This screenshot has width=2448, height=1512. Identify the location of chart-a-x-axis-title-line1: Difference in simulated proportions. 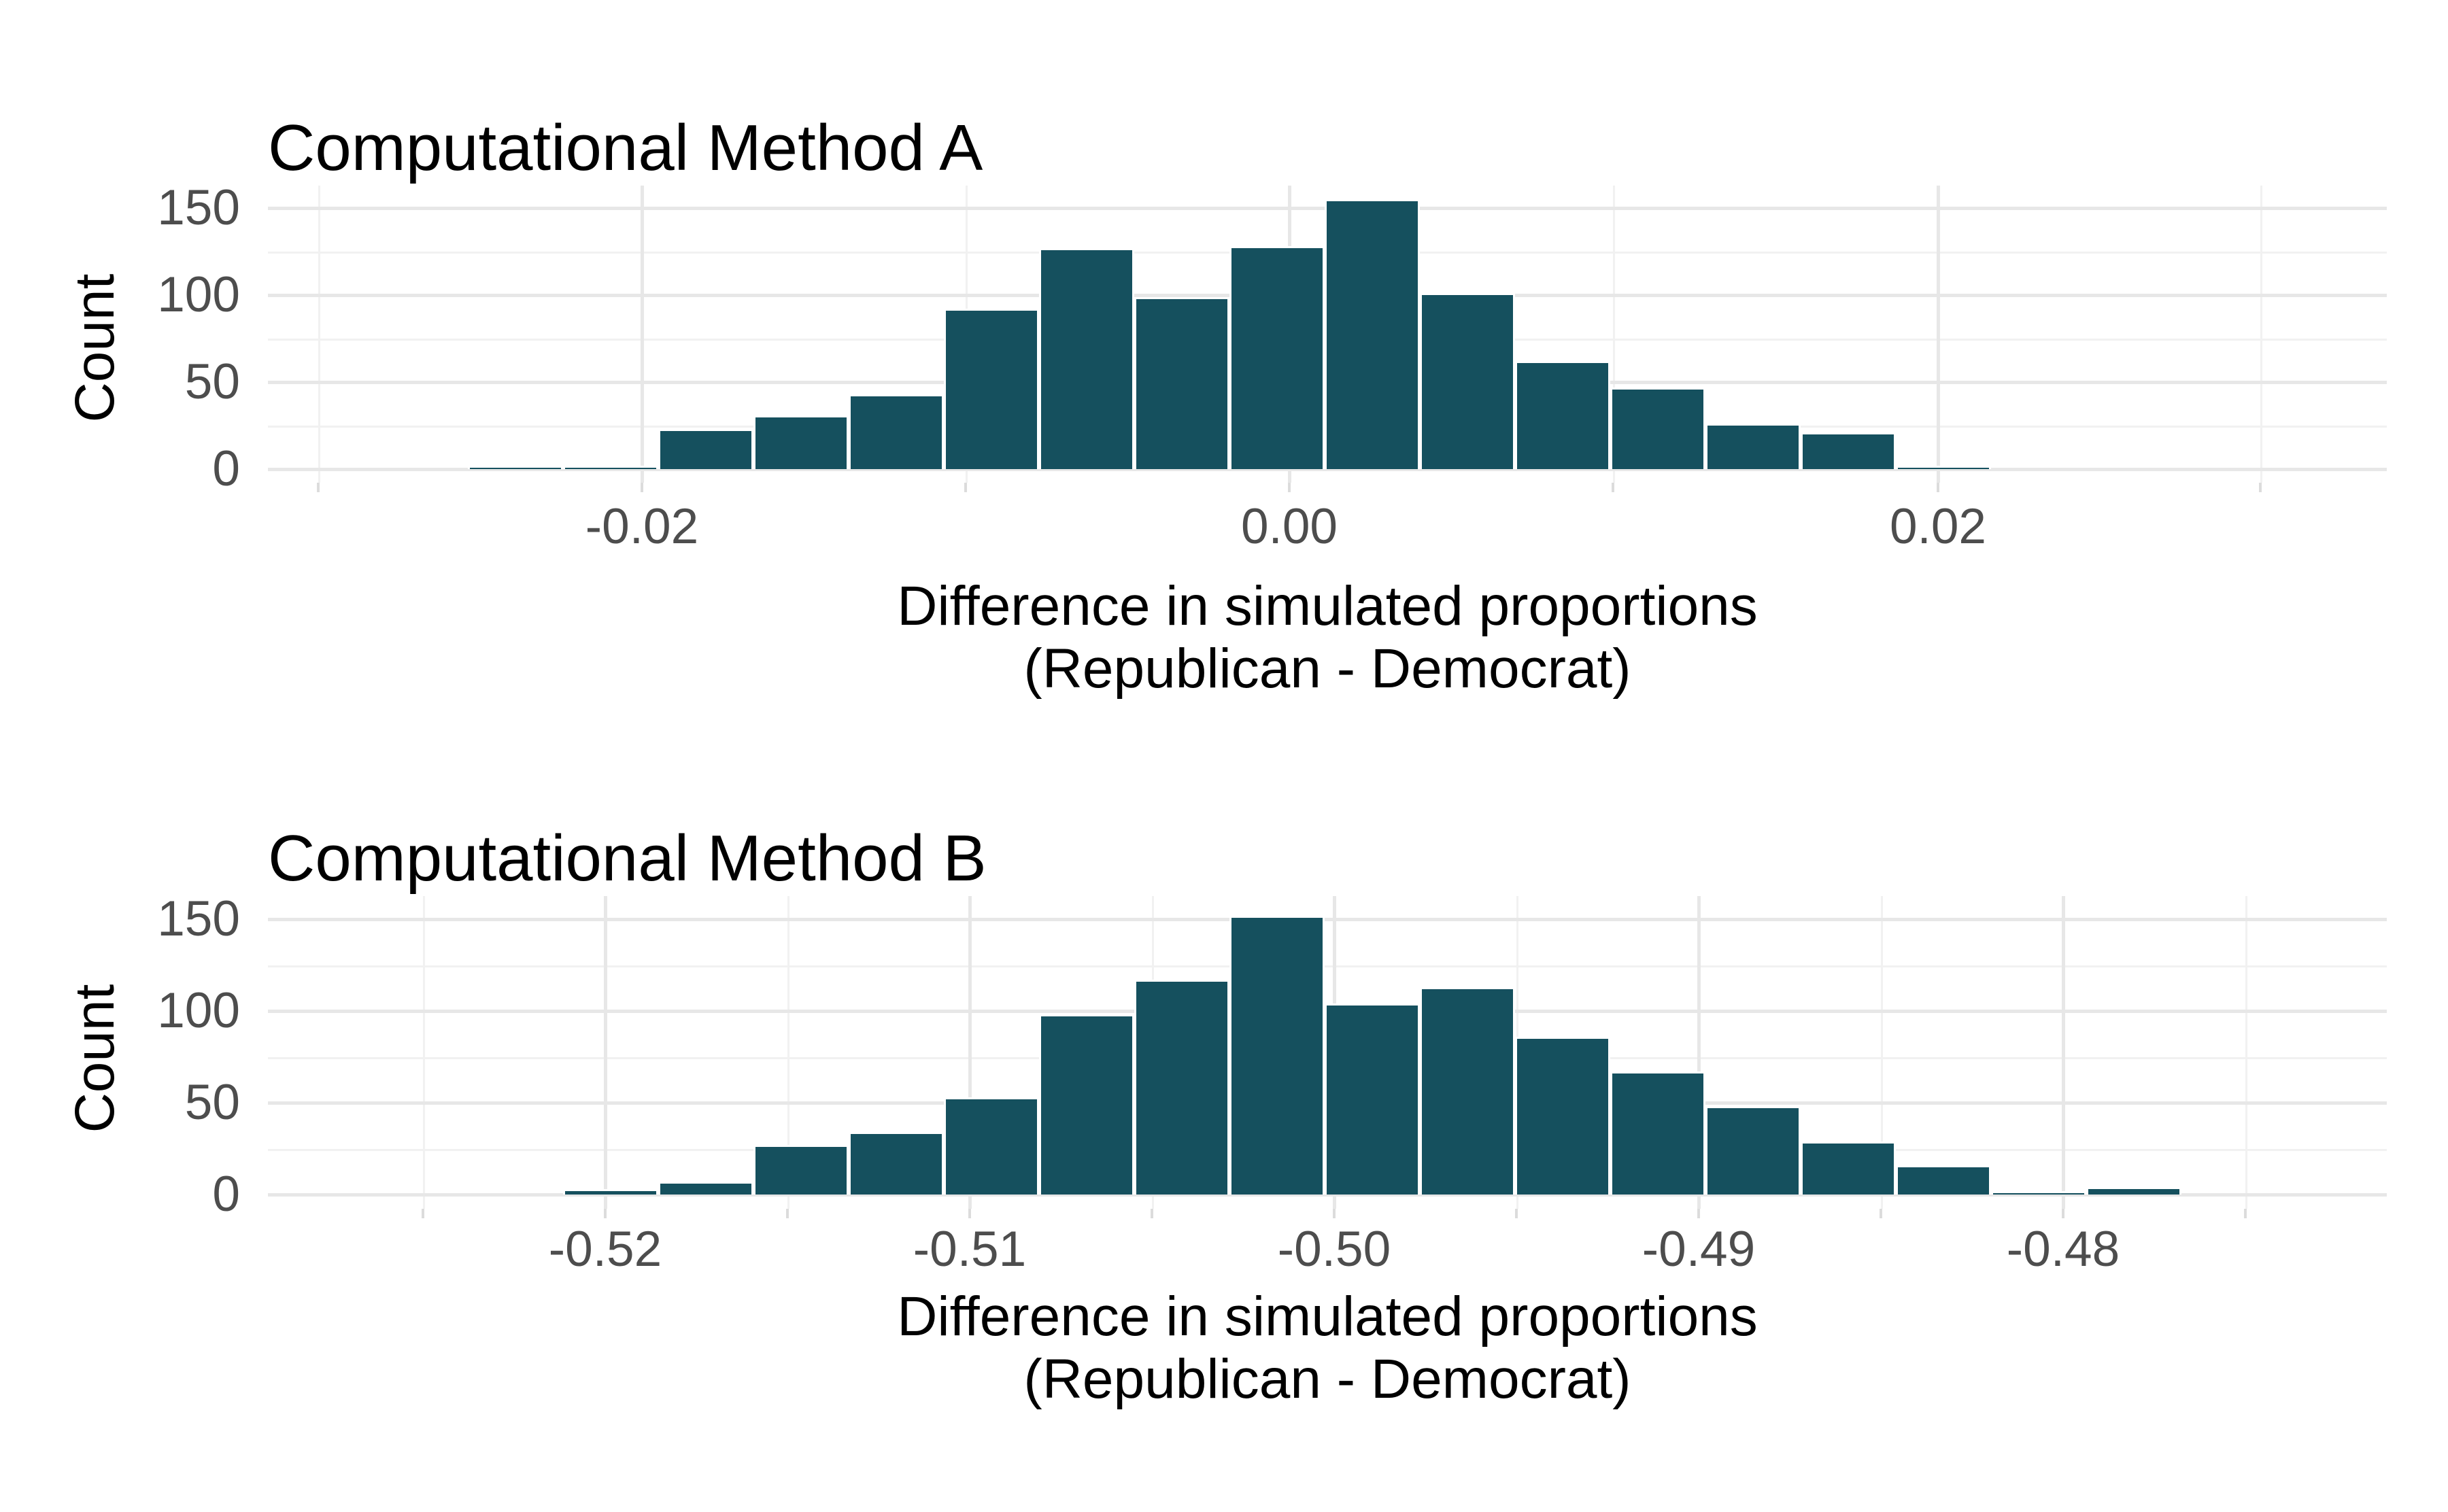
(1328, 606).